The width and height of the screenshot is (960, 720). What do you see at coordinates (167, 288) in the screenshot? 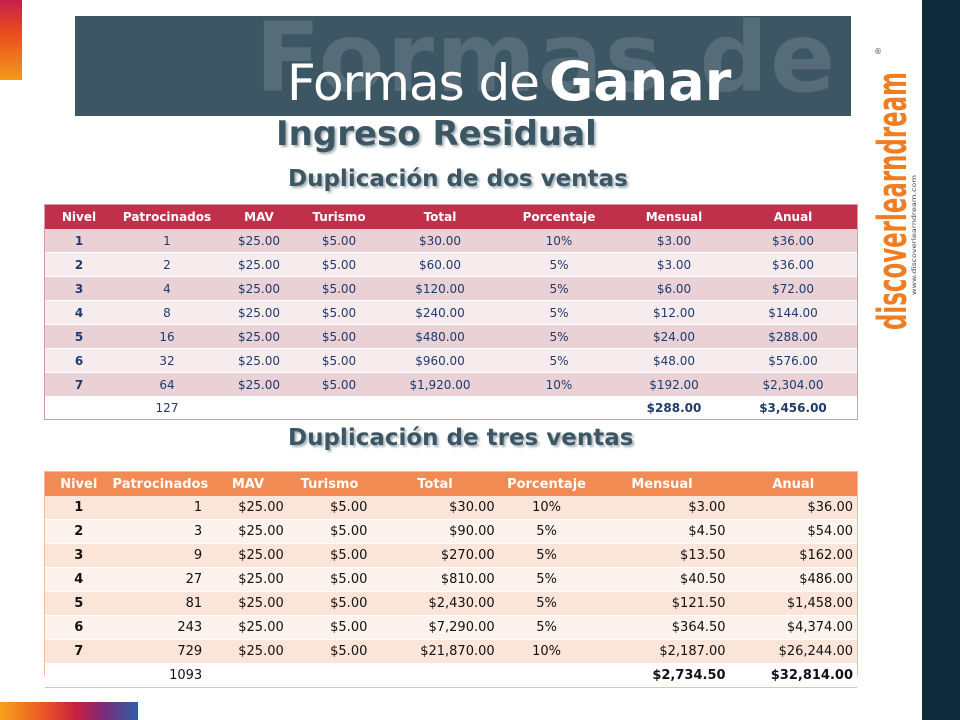
I see `cell-patrocinados: 4` at bounding box center [167, 288].